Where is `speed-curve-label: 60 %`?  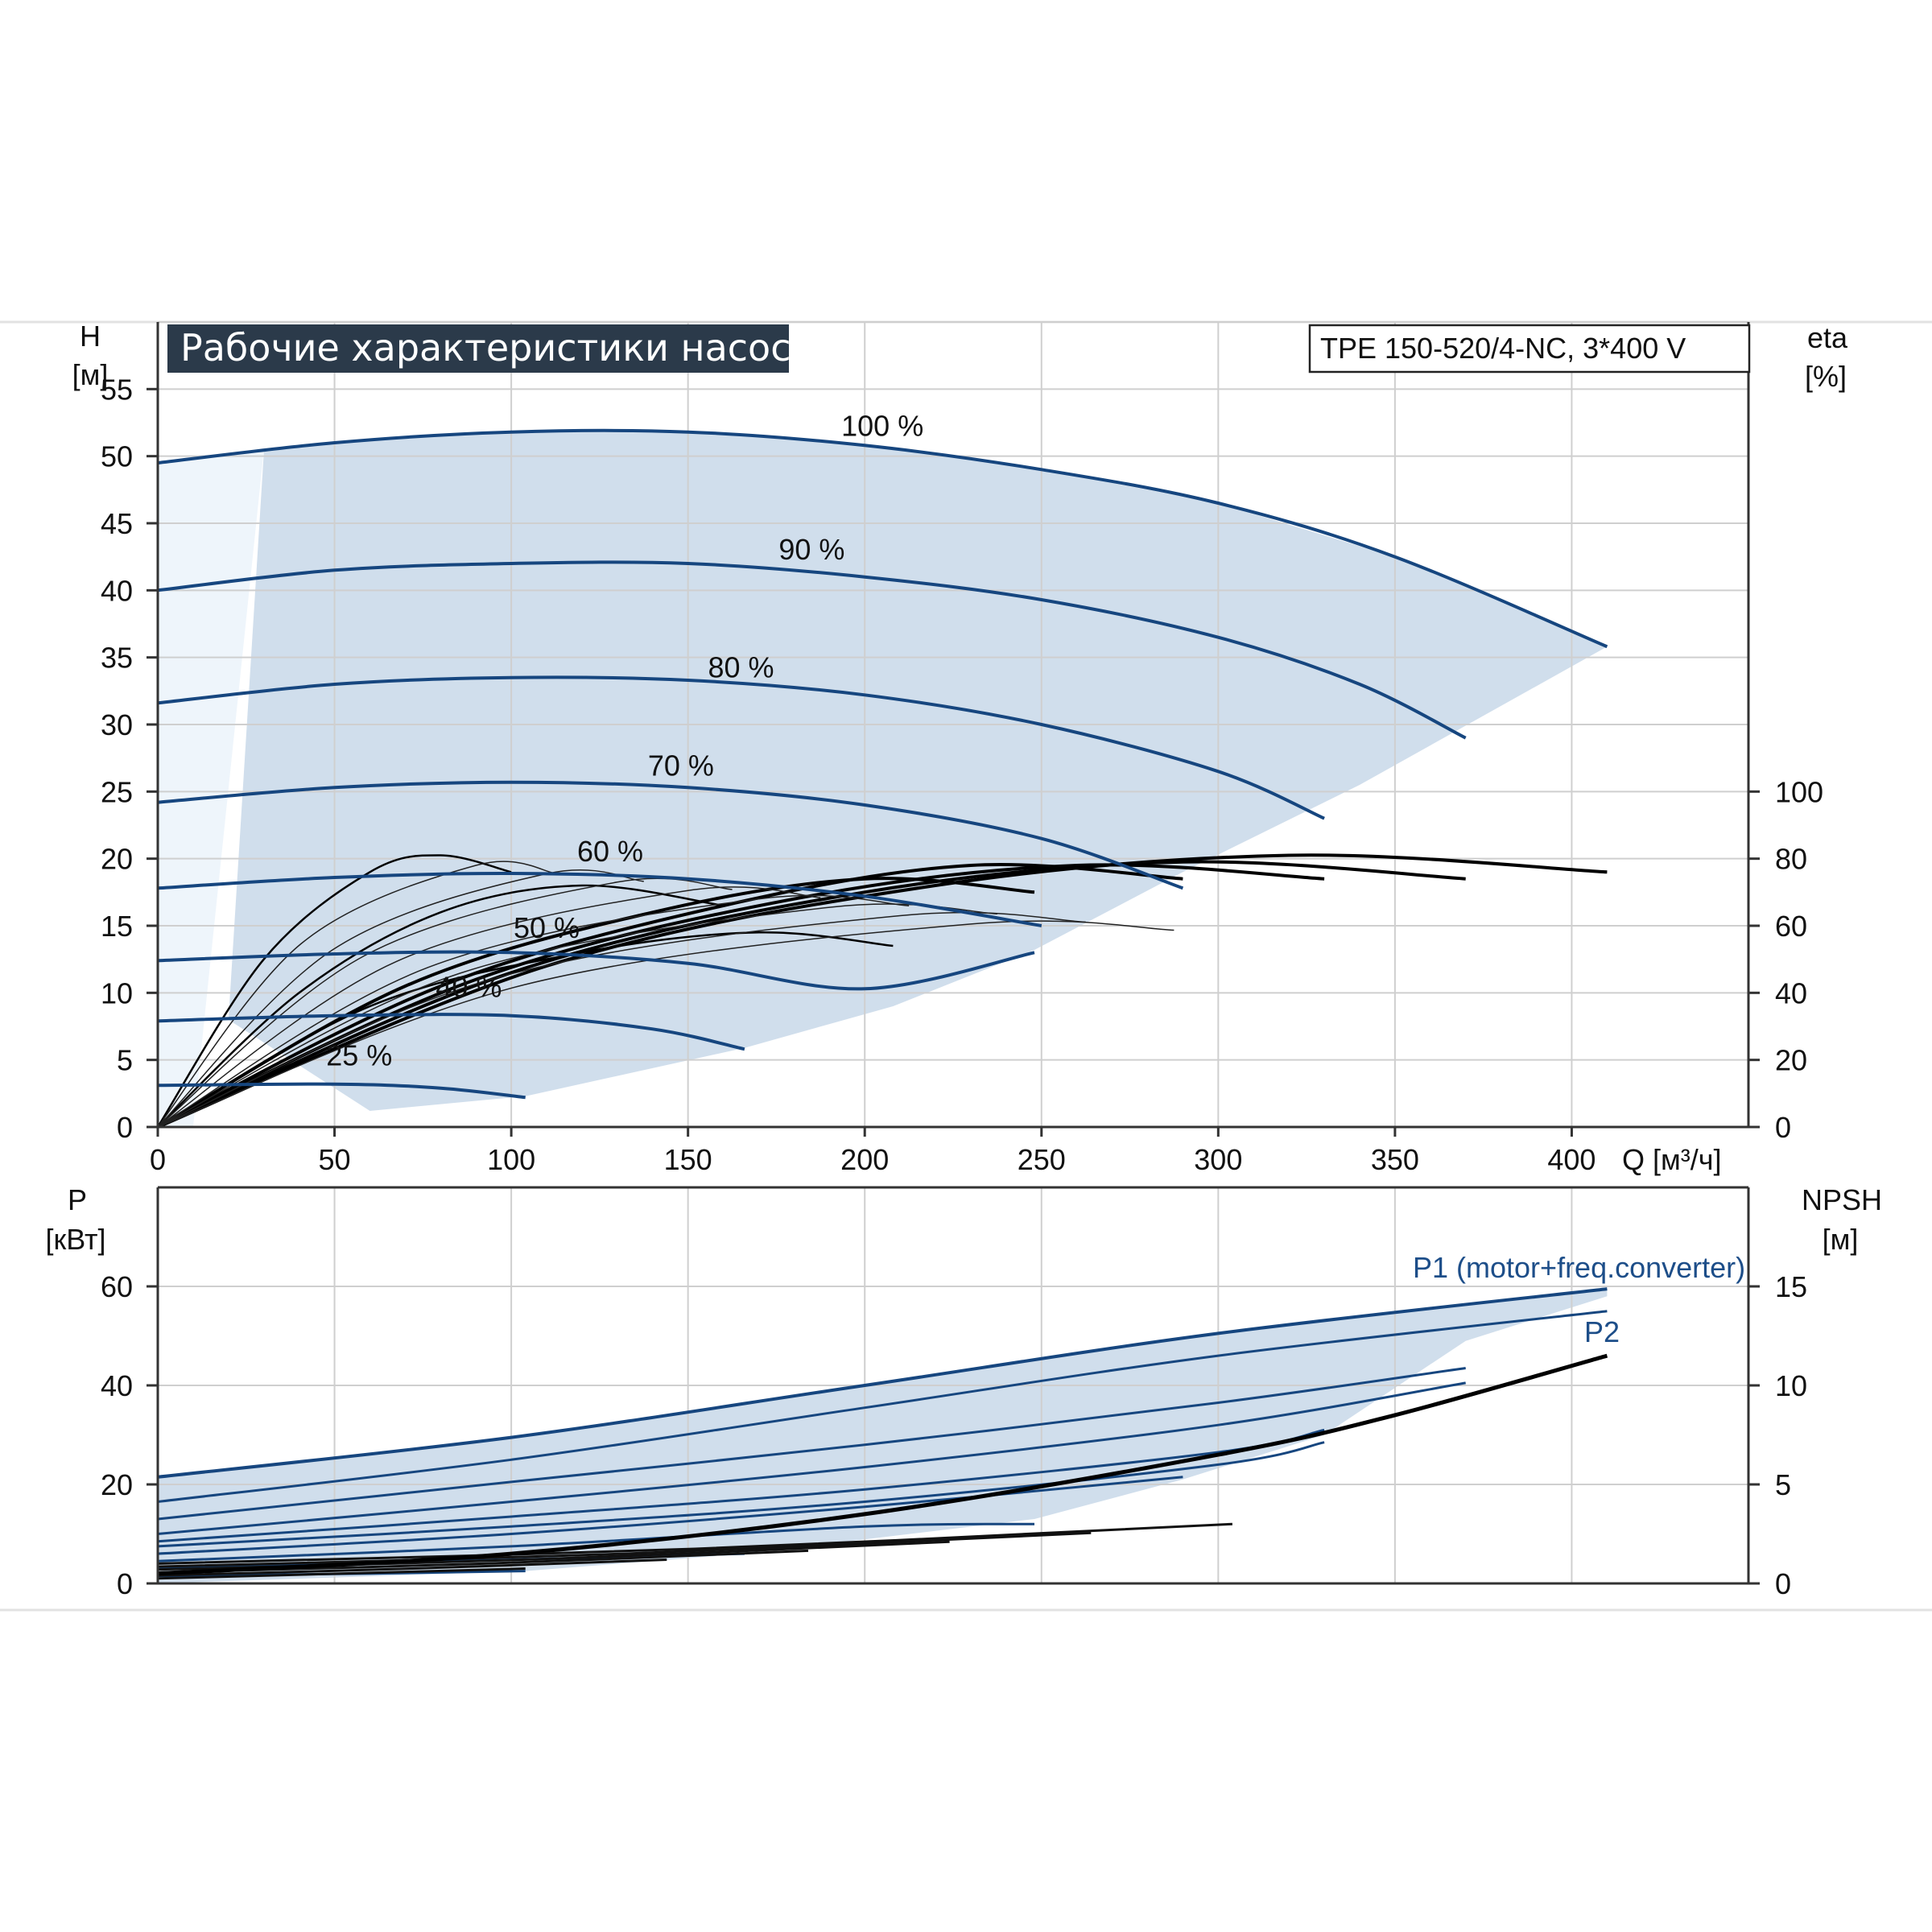
speed-curve-label: 60 % is located at coordinates (610, 851).